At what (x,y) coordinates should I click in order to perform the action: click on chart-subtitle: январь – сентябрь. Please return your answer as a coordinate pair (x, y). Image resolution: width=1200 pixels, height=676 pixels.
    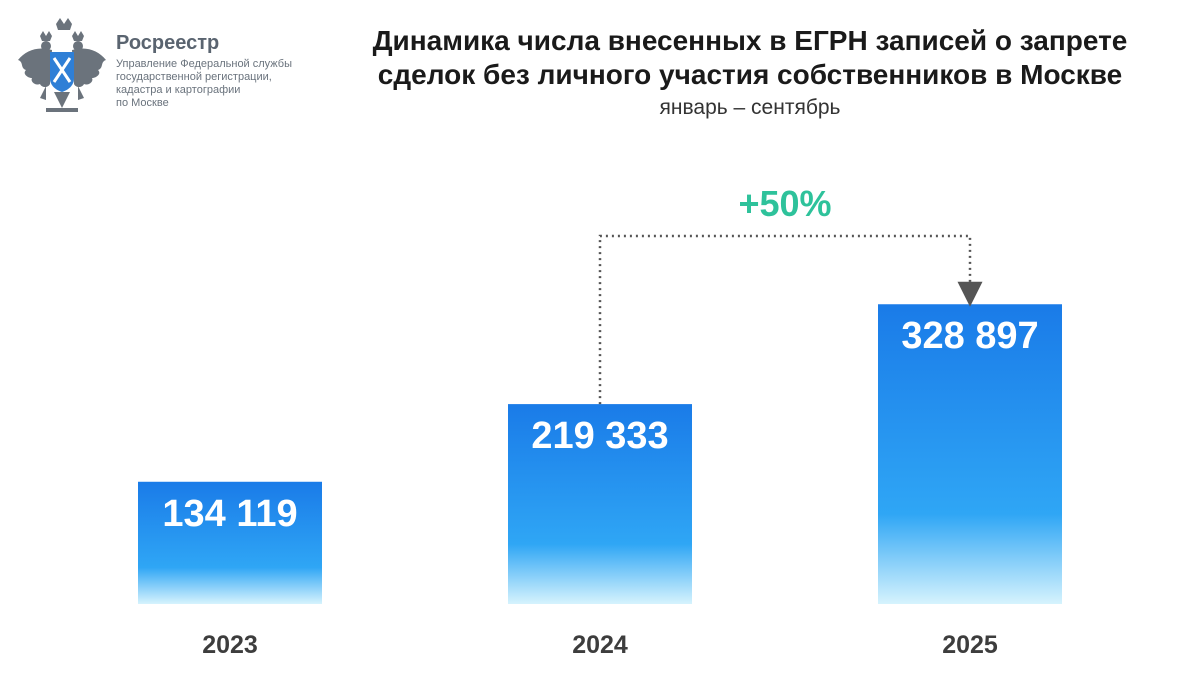
    Looking at the image, I should click on (750, 107).